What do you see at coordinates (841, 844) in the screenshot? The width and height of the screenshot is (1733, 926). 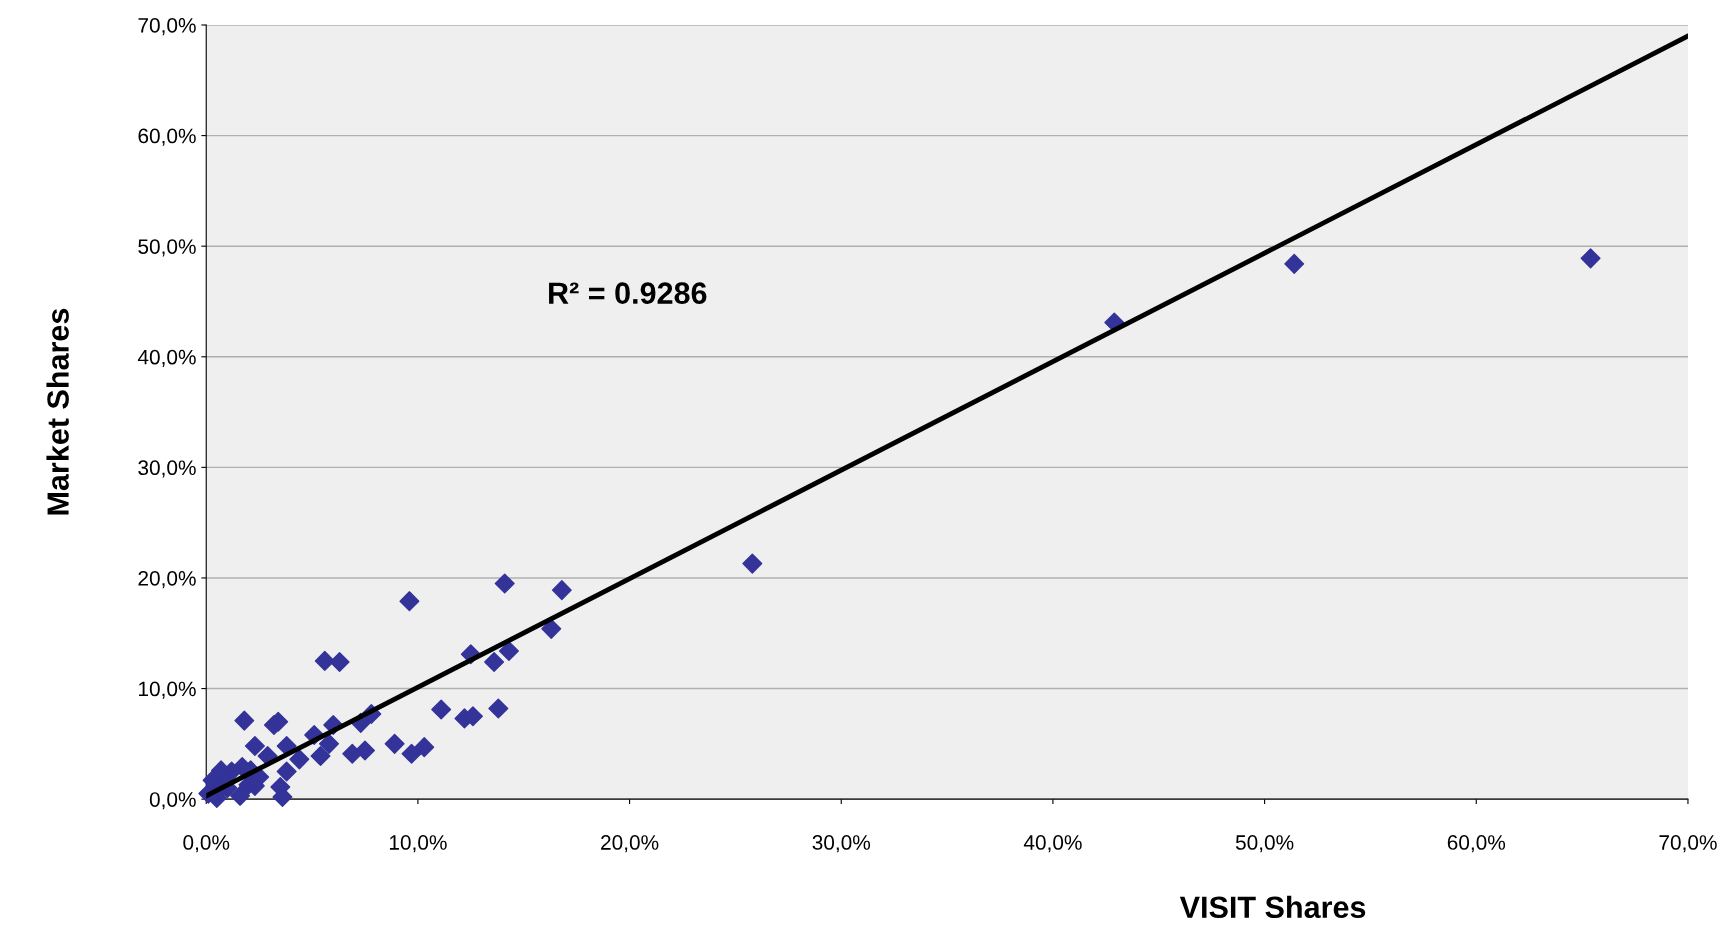 I see `x-tick-label: 30,0%` at bounding box center [841, 844].